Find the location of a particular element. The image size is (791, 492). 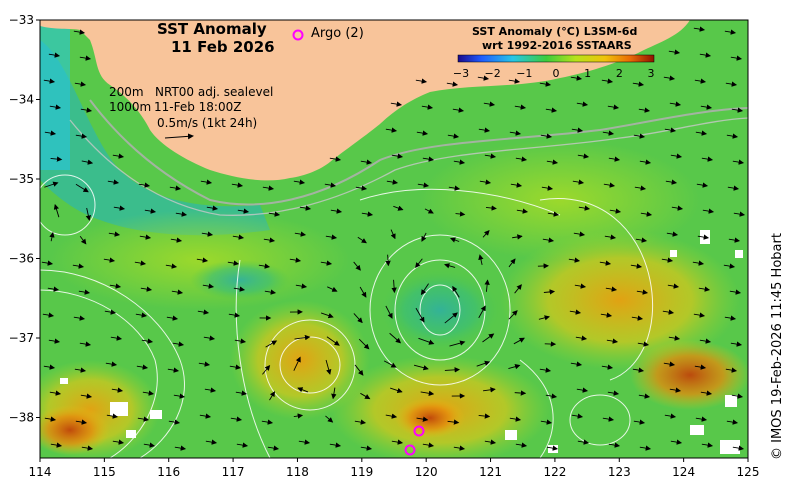

x-tick-label: 116 is located at coordinates (168, 472).